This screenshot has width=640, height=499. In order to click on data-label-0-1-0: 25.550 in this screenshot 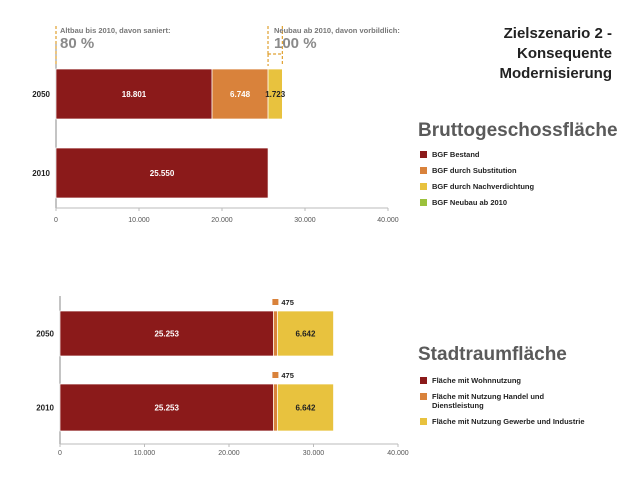, I will do `click(162, 173)`.